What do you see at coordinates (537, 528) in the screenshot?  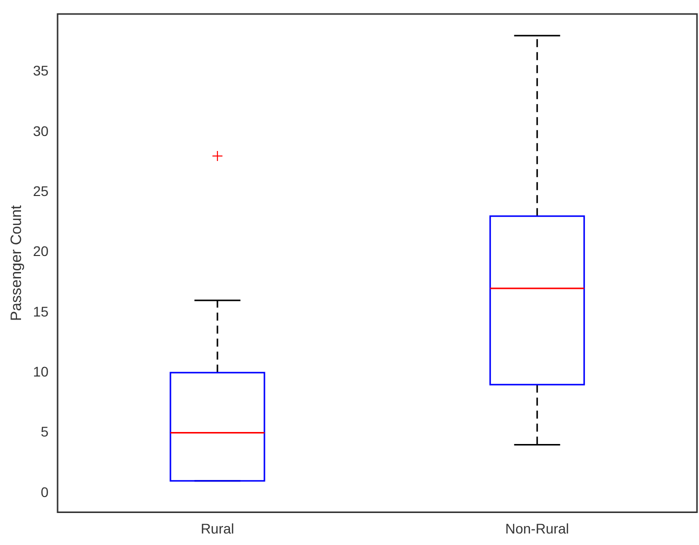 I see `x-tick-label: Non-Rural` at bounding box center [537, 528].